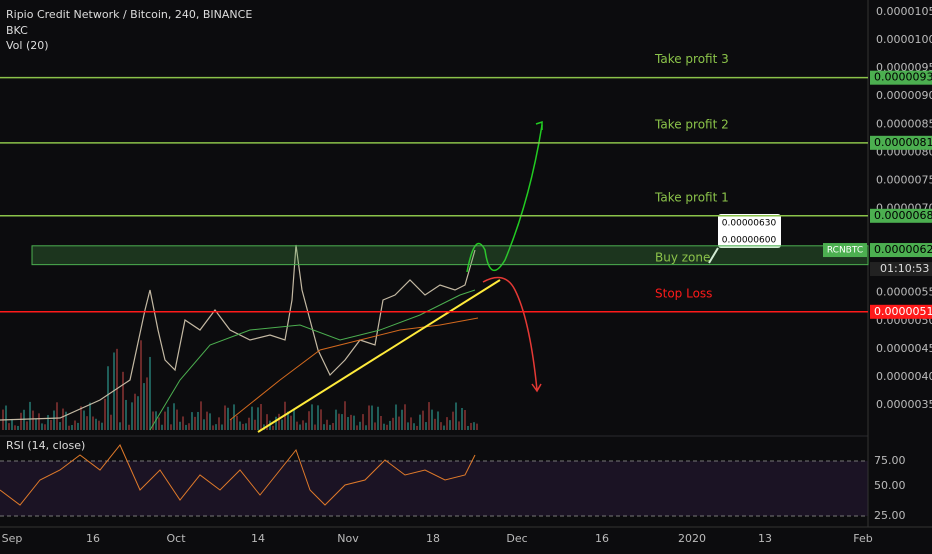  What do you see at coordinates (312, 360) in the screenshot?
I see `ma-fast` at bounding box center [312, 360].